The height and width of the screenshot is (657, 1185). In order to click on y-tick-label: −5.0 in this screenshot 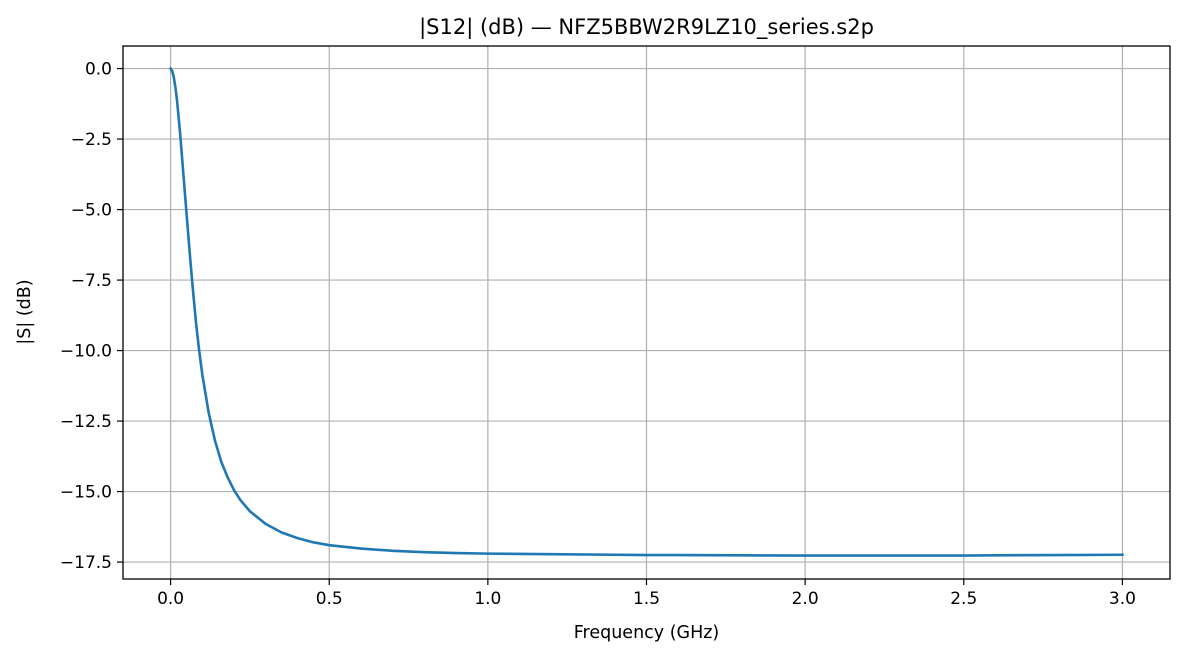, I will do `click(91, 211)`.